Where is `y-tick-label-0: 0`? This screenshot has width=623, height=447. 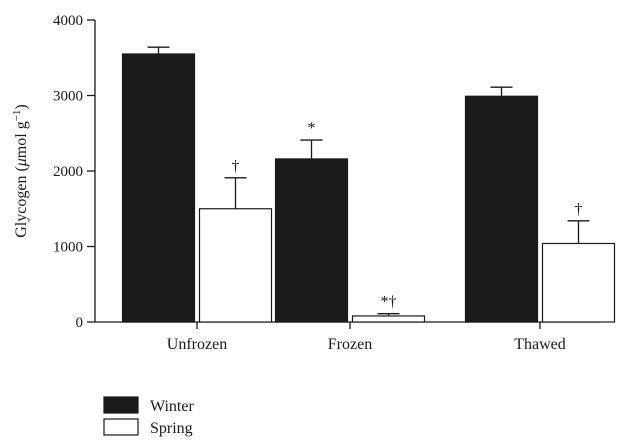
y-tick-label-0: 0 is located at coordinates (80, 323).